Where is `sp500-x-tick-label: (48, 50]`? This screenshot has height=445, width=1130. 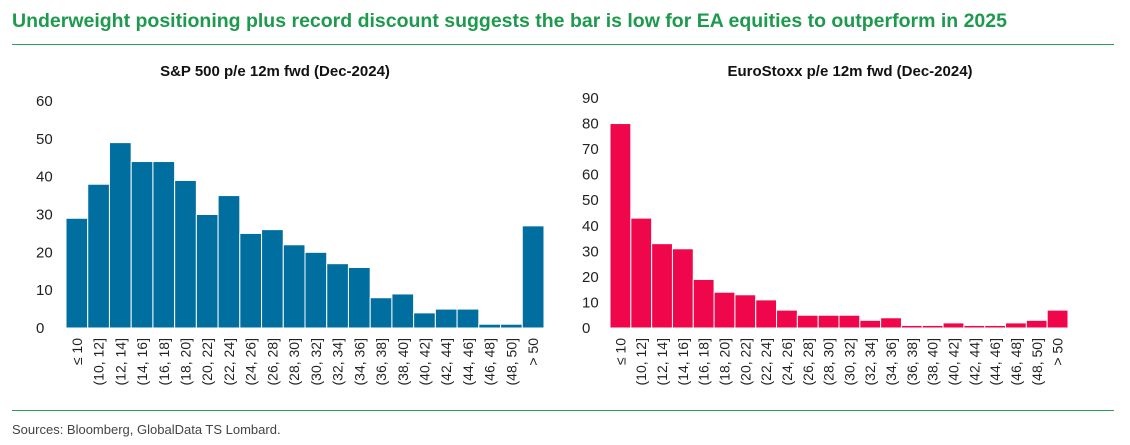
sp500-x-tick-label: (48, 50] is located at coordinates (511, 361).